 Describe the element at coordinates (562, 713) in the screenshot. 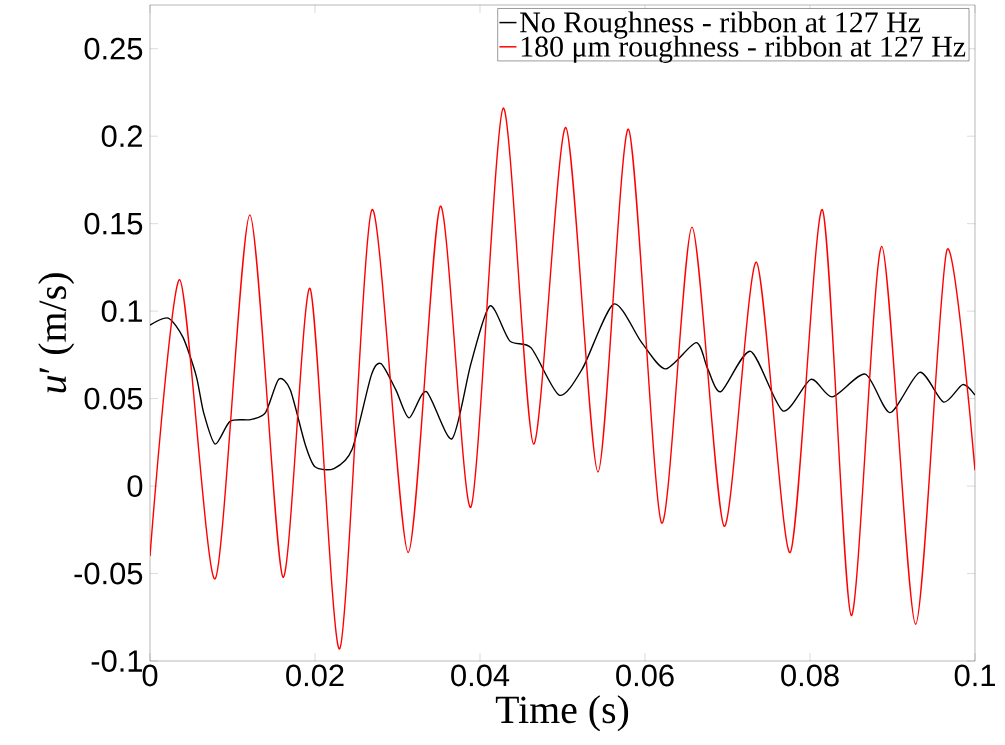

I see `x-axis-title: Time (s)` at that location.